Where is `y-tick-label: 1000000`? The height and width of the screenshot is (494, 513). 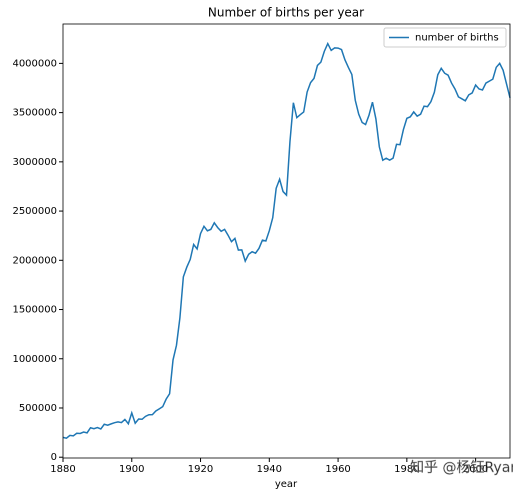
y-tick-label: 1000000 is located at coordinates (34, 359).